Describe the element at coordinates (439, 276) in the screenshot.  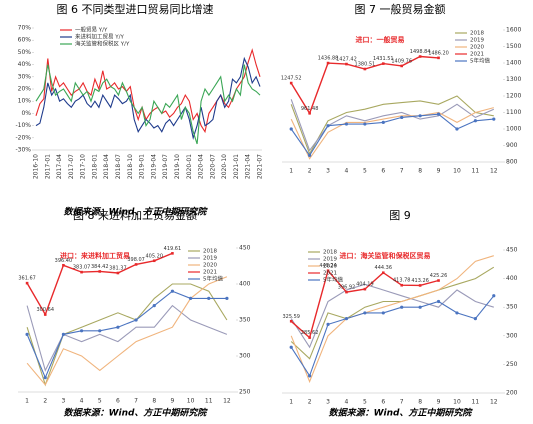
I see `value-label: 425.26` at that location.